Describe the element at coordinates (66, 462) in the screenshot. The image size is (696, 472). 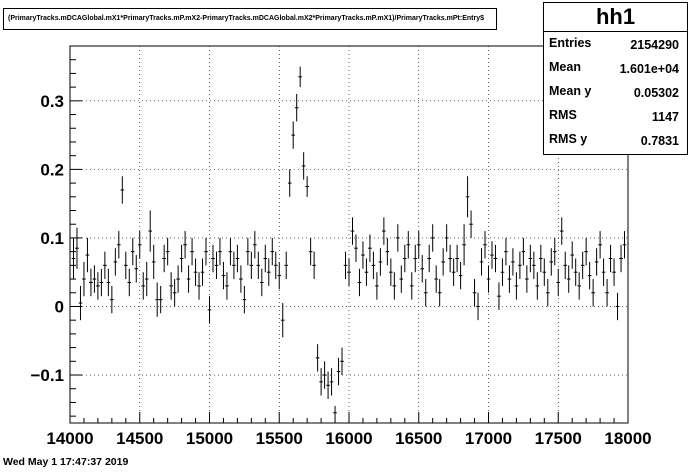
I see `timestamp: Wed May 1 17:47:37 2019` at that location.